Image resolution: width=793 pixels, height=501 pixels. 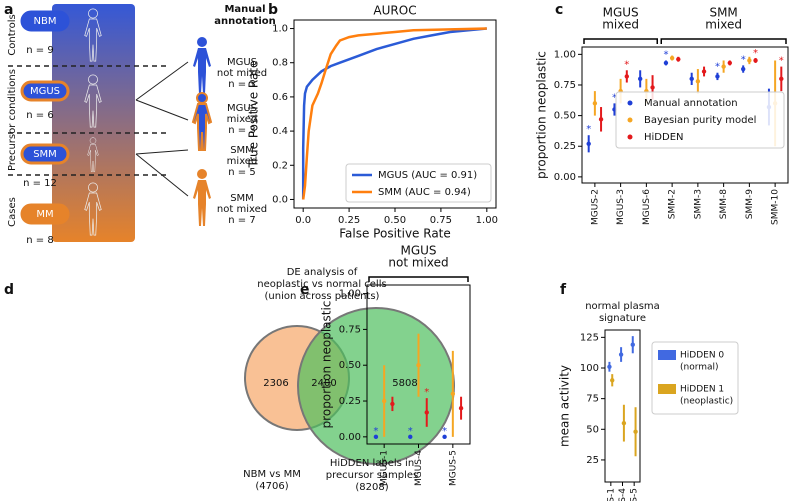 I want to click on group-n: n = 6, so click(x=39, y=115).